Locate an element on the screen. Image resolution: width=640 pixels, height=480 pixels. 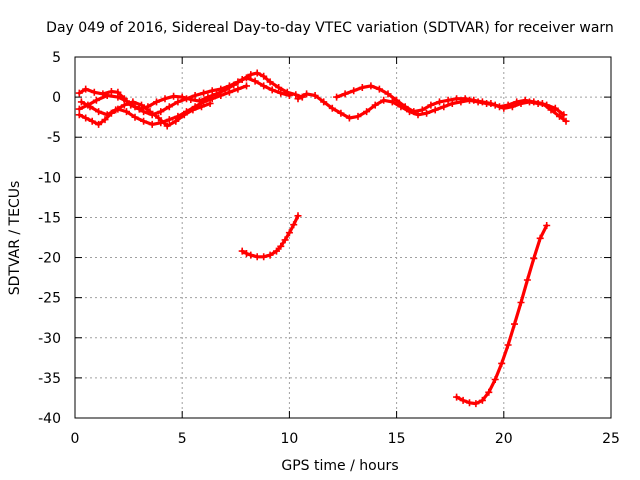
y-tick-label: 5 is located at coordinates (56, 58).